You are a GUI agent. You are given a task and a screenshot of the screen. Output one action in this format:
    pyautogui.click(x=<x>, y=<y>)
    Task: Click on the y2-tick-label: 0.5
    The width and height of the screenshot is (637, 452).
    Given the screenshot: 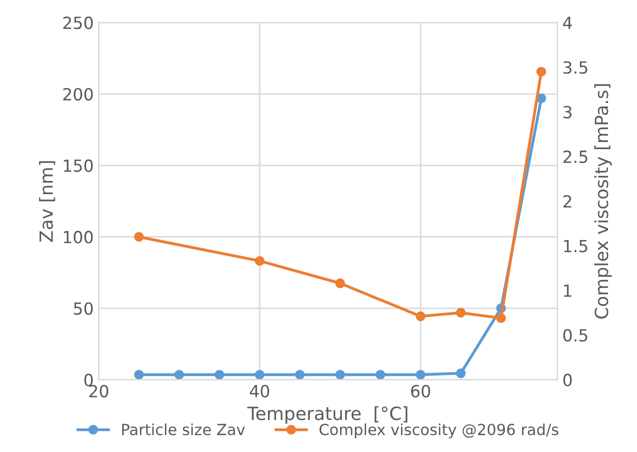 What is the action you would take?
    pyautogui.click(x=575, y=335)
    